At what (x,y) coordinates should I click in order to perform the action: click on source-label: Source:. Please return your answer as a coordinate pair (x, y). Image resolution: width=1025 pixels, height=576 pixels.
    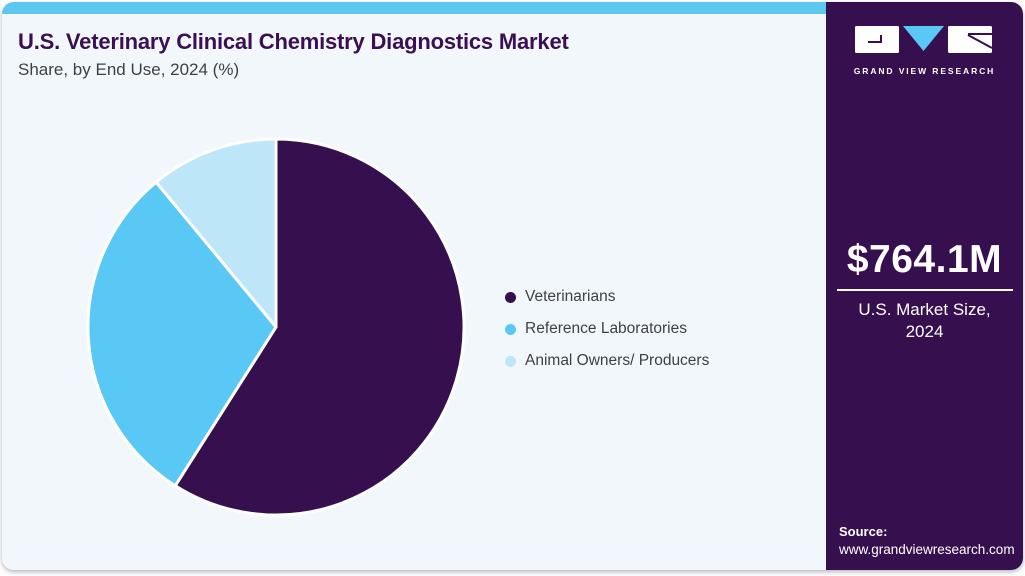
    Looking at the image, I should click on (863, 531).